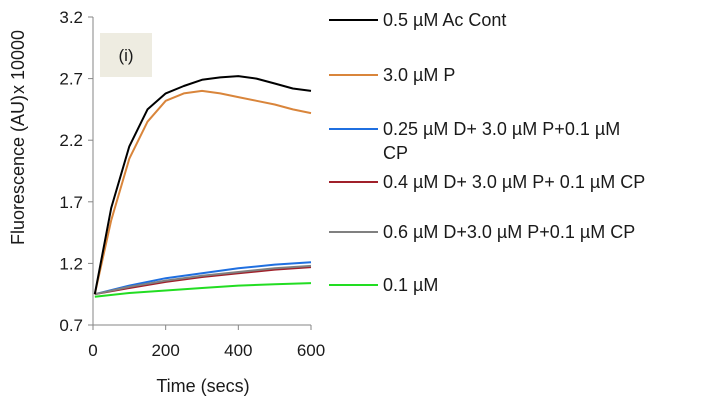 The image size is (721, 405). Describe the element at coordinates (501, 141) in the screenshot. I see `legend-label-3: 0.25 µM D+ 3.0 µM P+0.1 µM CP` at that location.